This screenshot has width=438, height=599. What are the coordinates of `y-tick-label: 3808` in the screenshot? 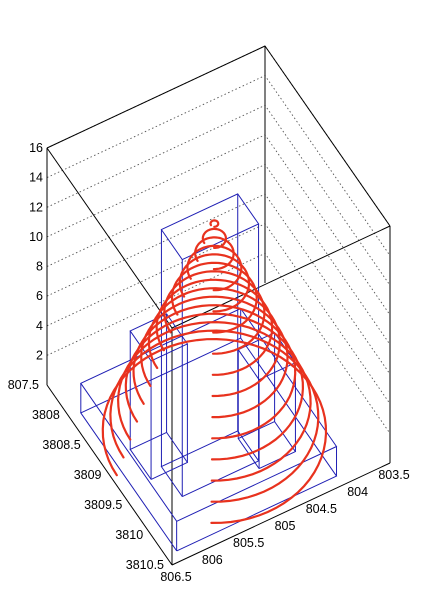 It's located at (46, 415).